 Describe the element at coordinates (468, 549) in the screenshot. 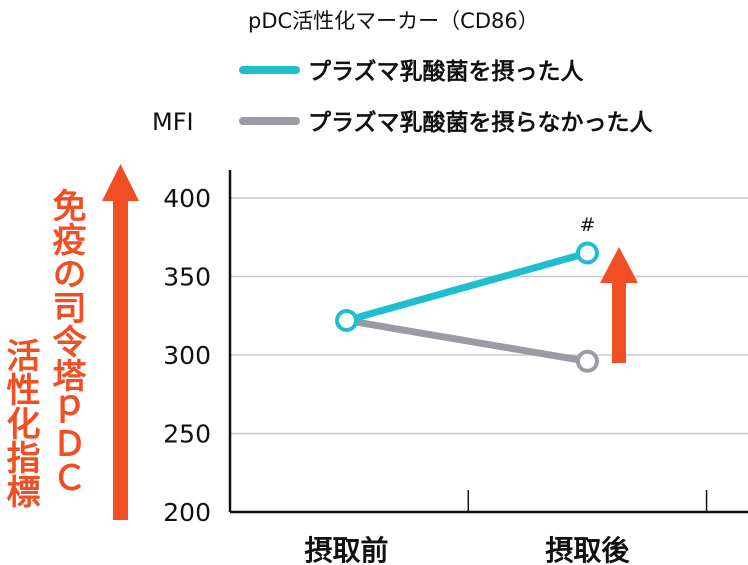

I see `x-tick-labels: 摂取前 摂取後` at that location.